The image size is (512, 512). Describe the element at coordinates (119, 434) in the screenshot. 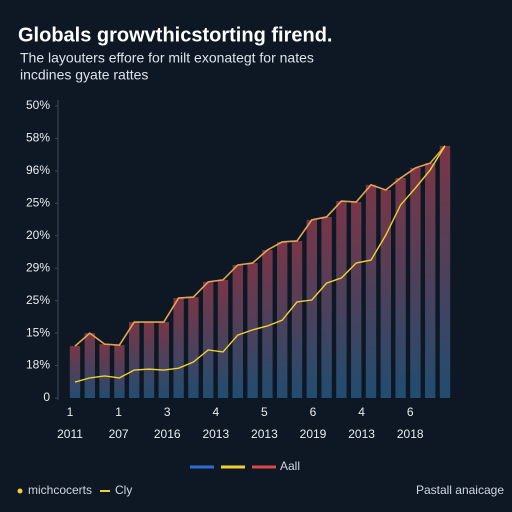

I see `x-tick-label: 207` at that location.